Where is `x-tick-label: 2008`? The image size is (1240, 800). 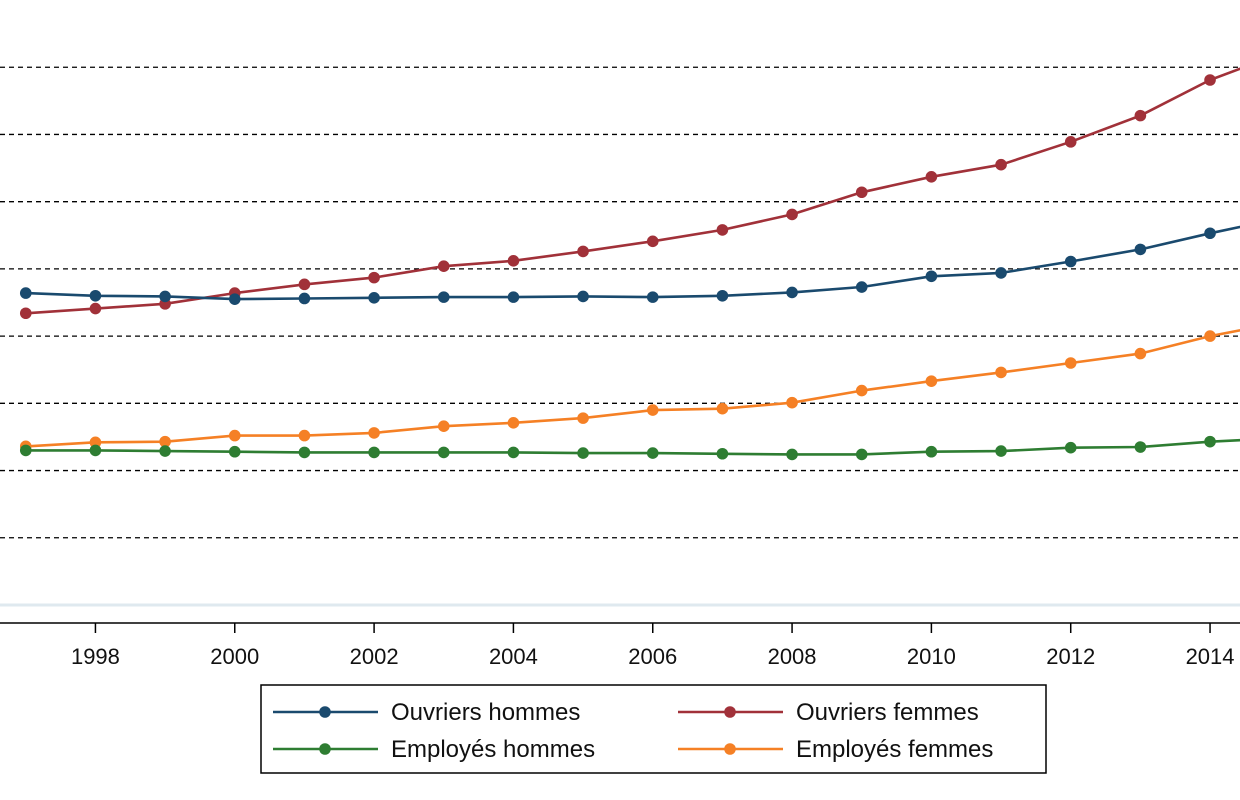 x-tick-label: 2008 is located at coordinates (792, 656).